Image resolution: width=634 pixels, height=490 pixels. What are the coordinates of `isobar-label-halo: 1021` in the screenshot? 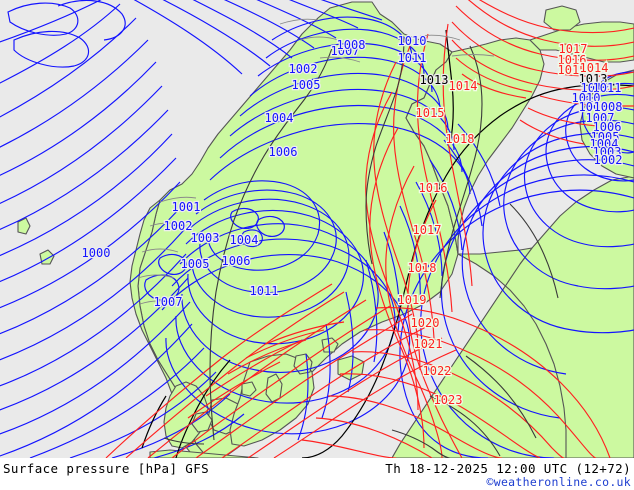 It's located at (428, 344).